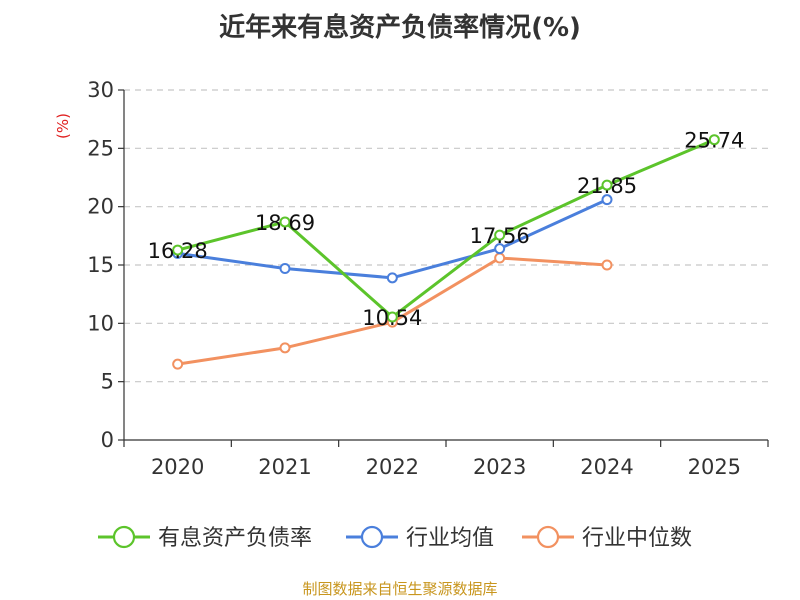  What do you see at coordinates (107, 440) in the screenshot?
I see `y-tick-label-0: 0` at bounding box center [107, 440].